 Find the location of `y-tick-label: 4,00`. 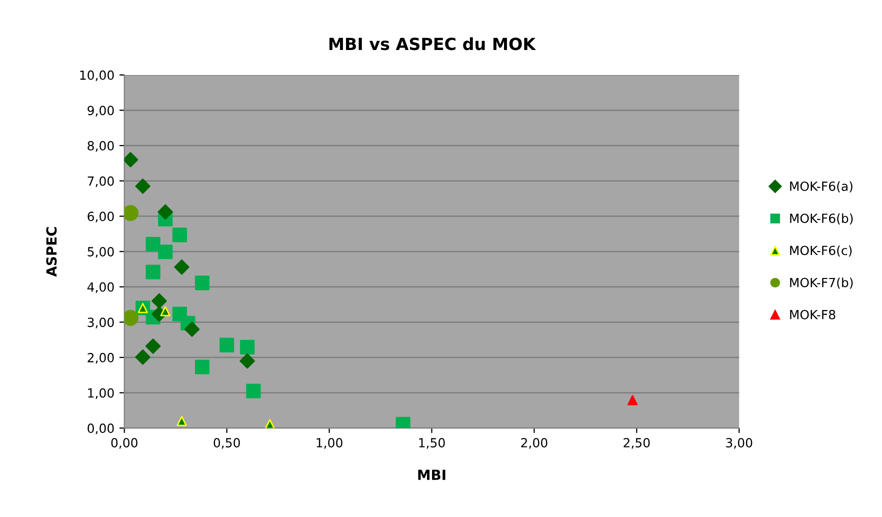

y-tick-label: 4,00 is located at coordinates (100, 288).